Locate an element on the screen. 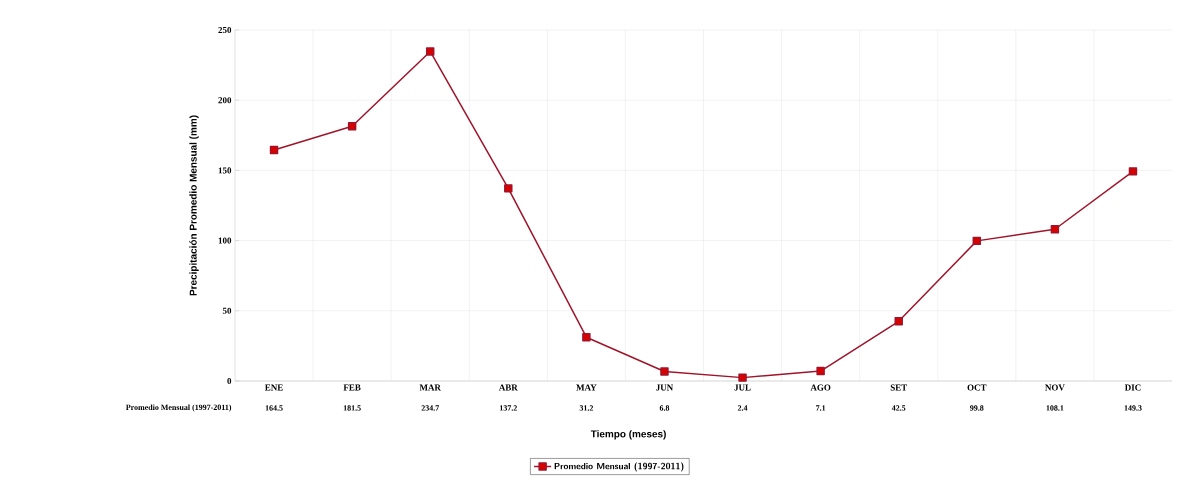 The image size is (1192, 495). x-tick-label: JUN is located at coordinates (665, 387).